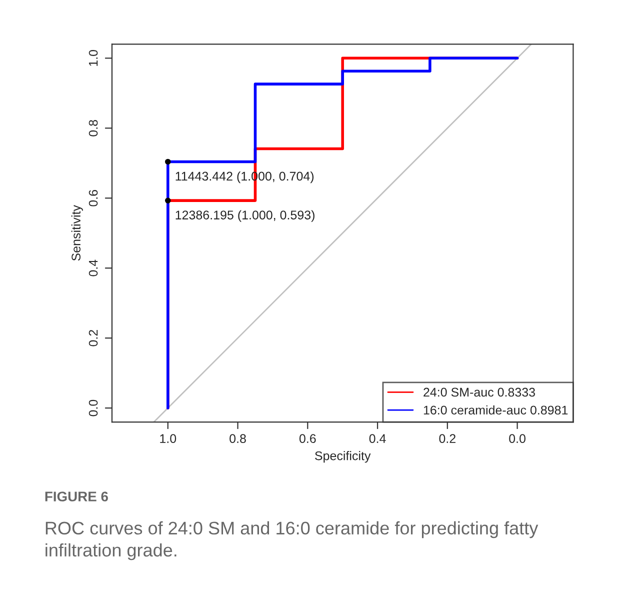 The width and height of the screenshot is (617, 589). I want to click on annotation: 12386.195 (1.000, 0.593), so click(245, 216).